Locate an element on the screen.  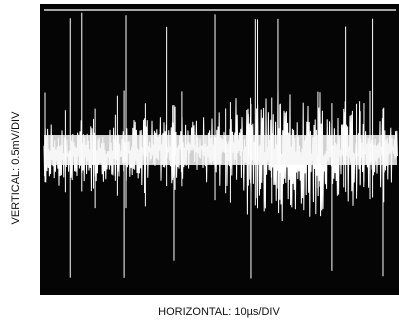
trace-stroke is located at coordinates (220, 150).